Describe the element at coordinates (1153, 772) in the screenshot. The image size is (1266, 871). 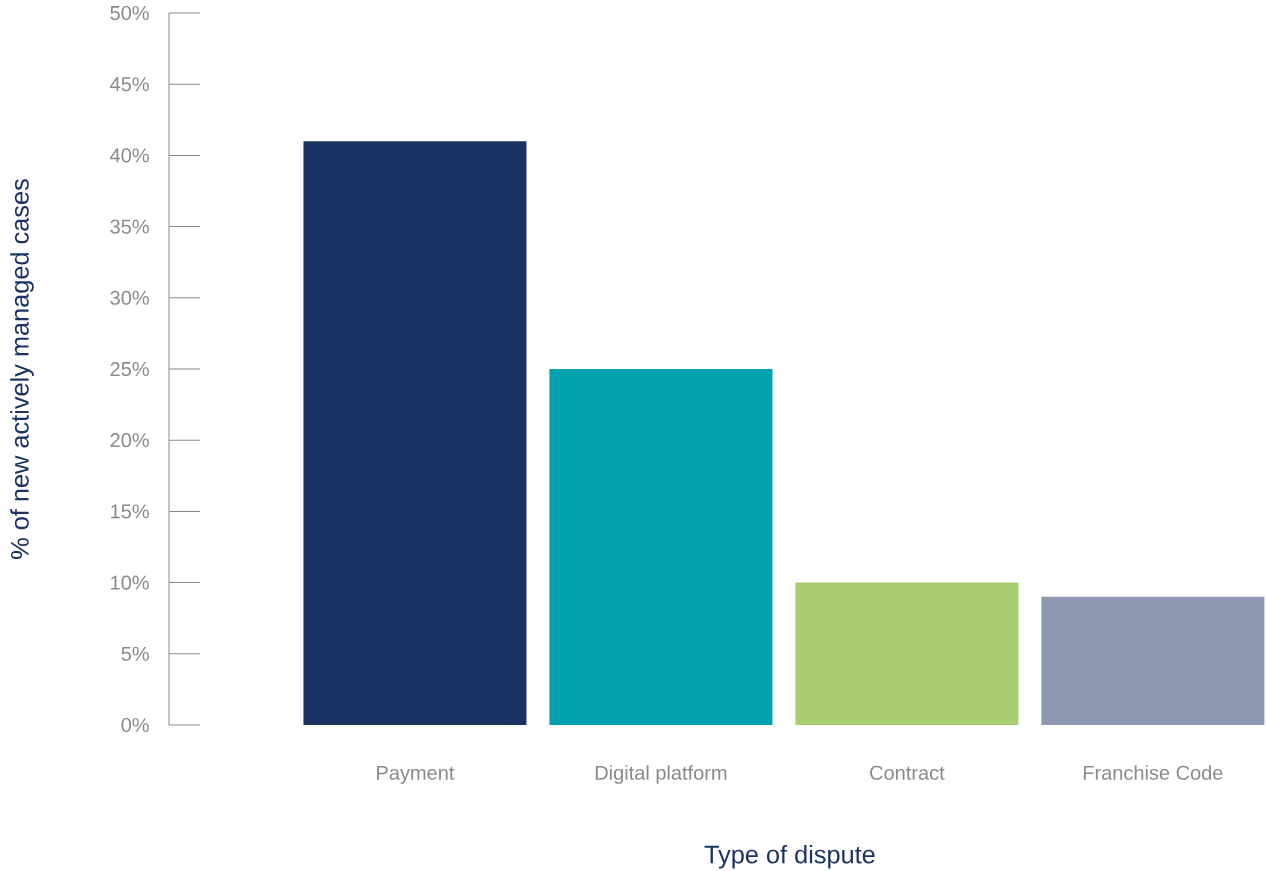
I see `x-tick-label: Franchise Code` at that location.